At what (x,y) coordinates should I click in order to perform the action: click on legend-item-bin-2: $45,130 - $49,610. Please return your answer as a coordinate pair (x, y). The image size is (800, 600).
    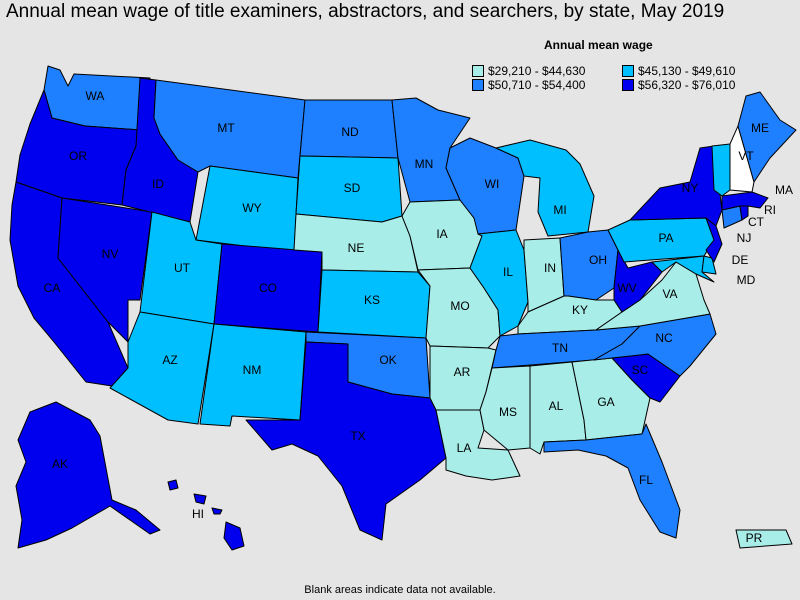
    Looking at the image, I should click on (678, 71).